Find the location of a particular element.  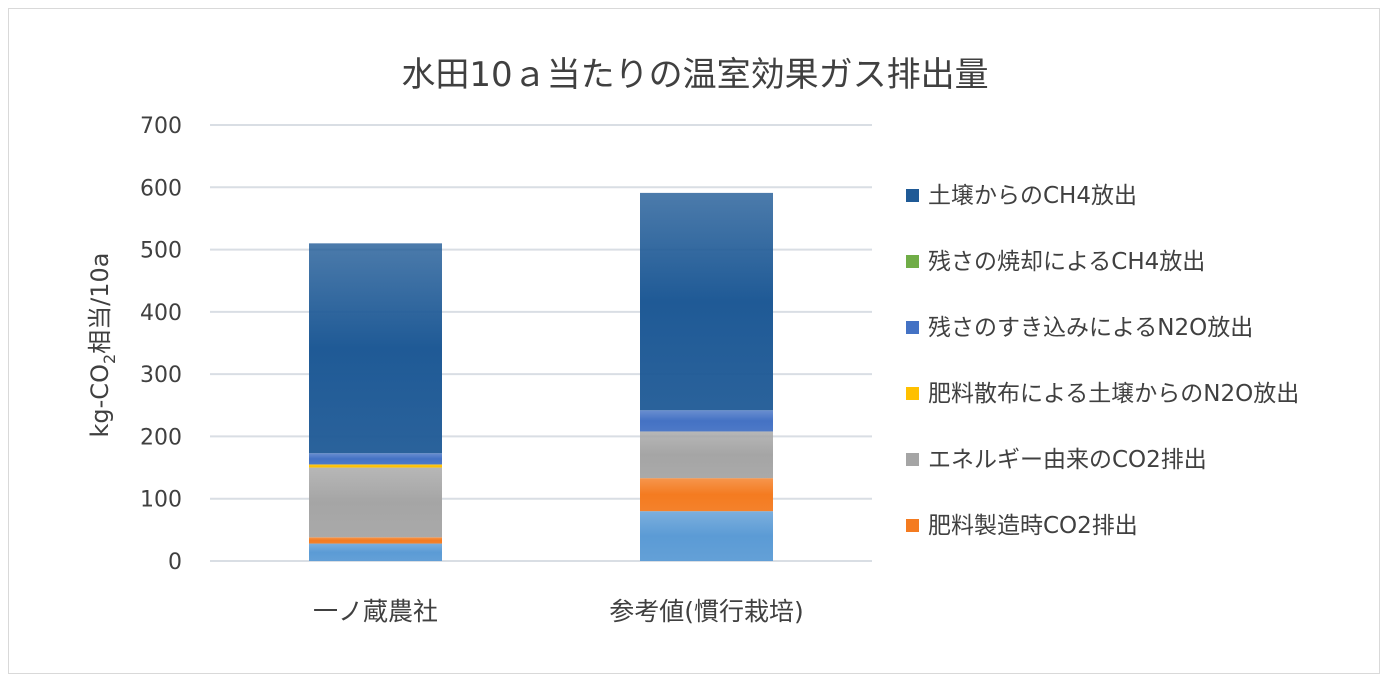

legend-label: 肥料製造時CO2排出 is located at coordinates (1033, 526).